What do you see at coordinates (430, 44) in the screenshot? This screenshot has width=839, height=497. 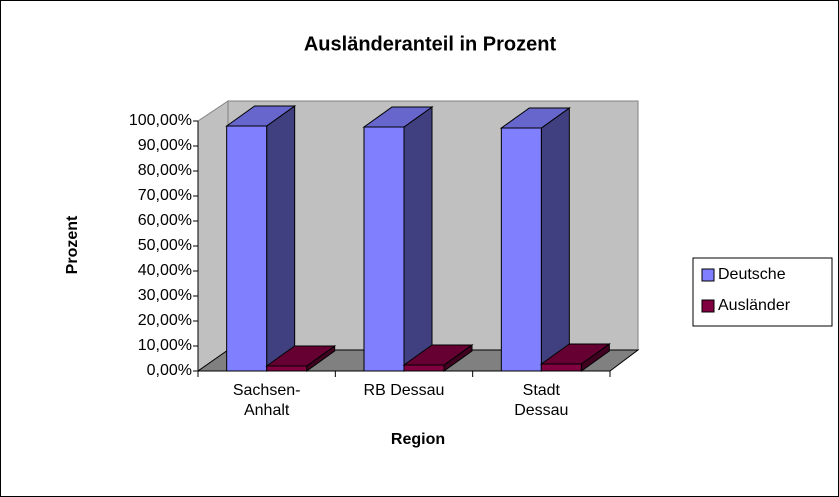 I see `chart-title: Ausländeranteil in Prozent` at bounding box center [430, 44].